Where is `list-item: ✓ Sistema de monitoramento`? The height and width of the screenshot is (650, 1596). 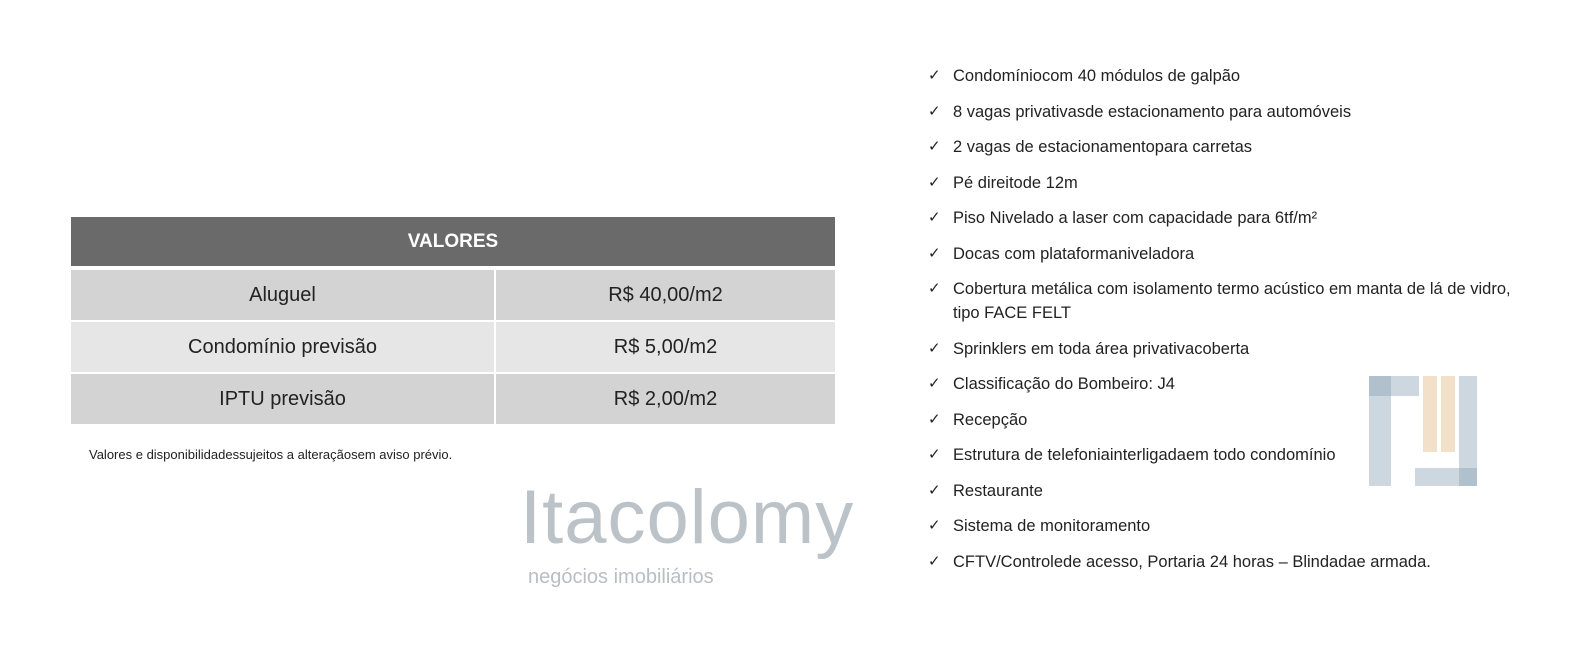
list-item: ✓ Sistema de monitoramento is located at coordinates (1228, 526).